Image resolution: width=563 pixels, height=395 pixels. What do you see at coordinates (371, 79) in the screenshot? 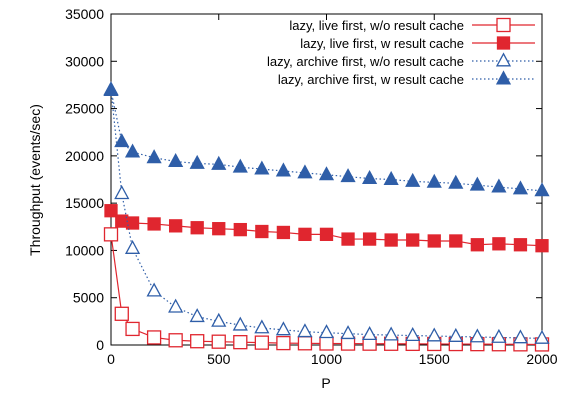
I see `legend-label-4: lazy, archive first, w result cache` at bounding box center [371, 79].